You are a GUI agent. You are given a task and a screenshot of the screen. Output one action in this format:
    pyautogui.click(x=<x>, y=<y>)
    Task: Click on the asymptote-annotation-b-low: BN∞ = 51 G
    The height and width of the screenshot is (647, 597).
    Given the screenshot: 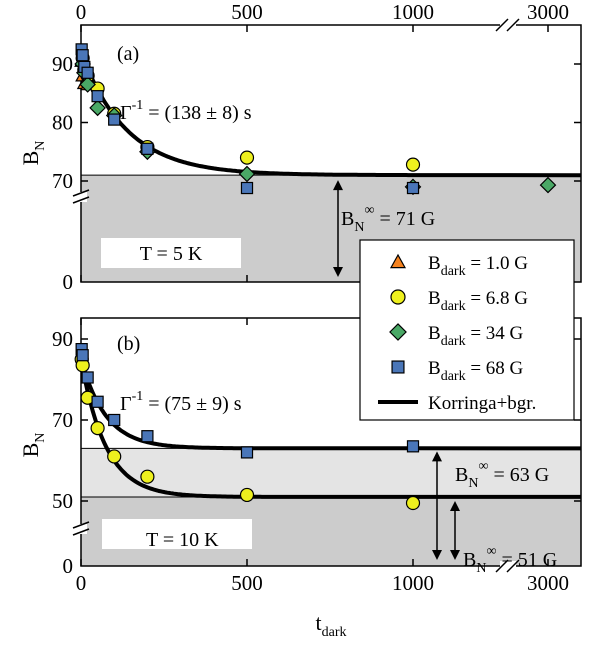 What is the action you would take?
    pyautogui.click(x=510, y=560)
    